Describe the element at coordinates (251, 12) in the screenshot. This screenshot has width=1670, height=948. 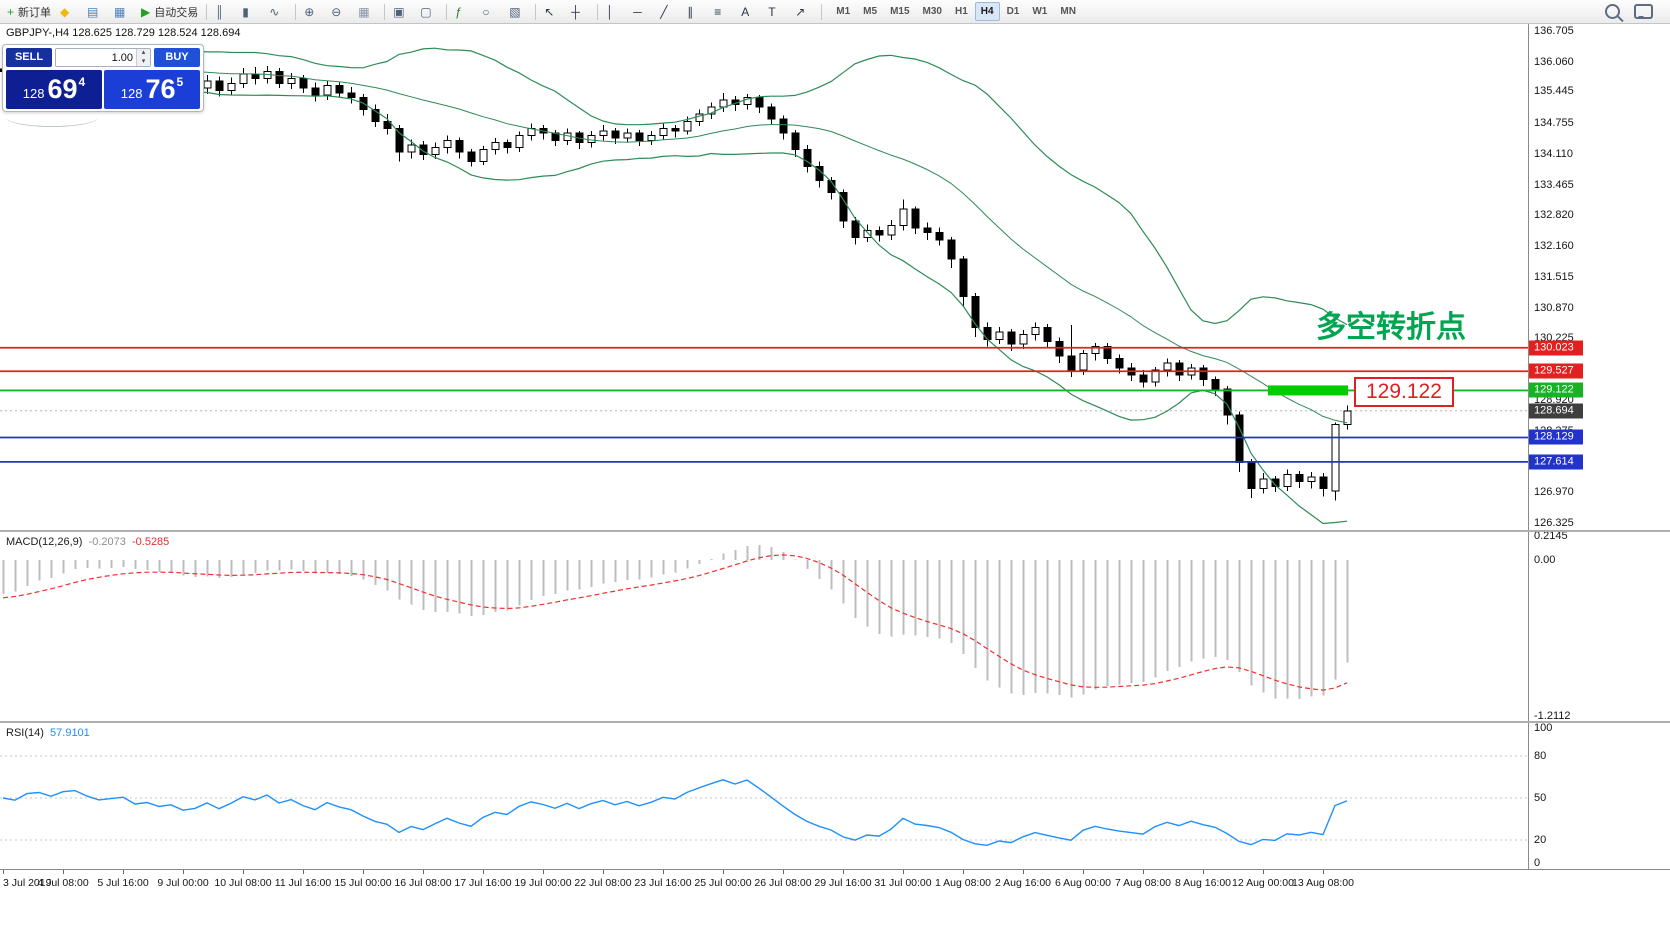
I see `candlestick-chart-button: ▮` at that location.